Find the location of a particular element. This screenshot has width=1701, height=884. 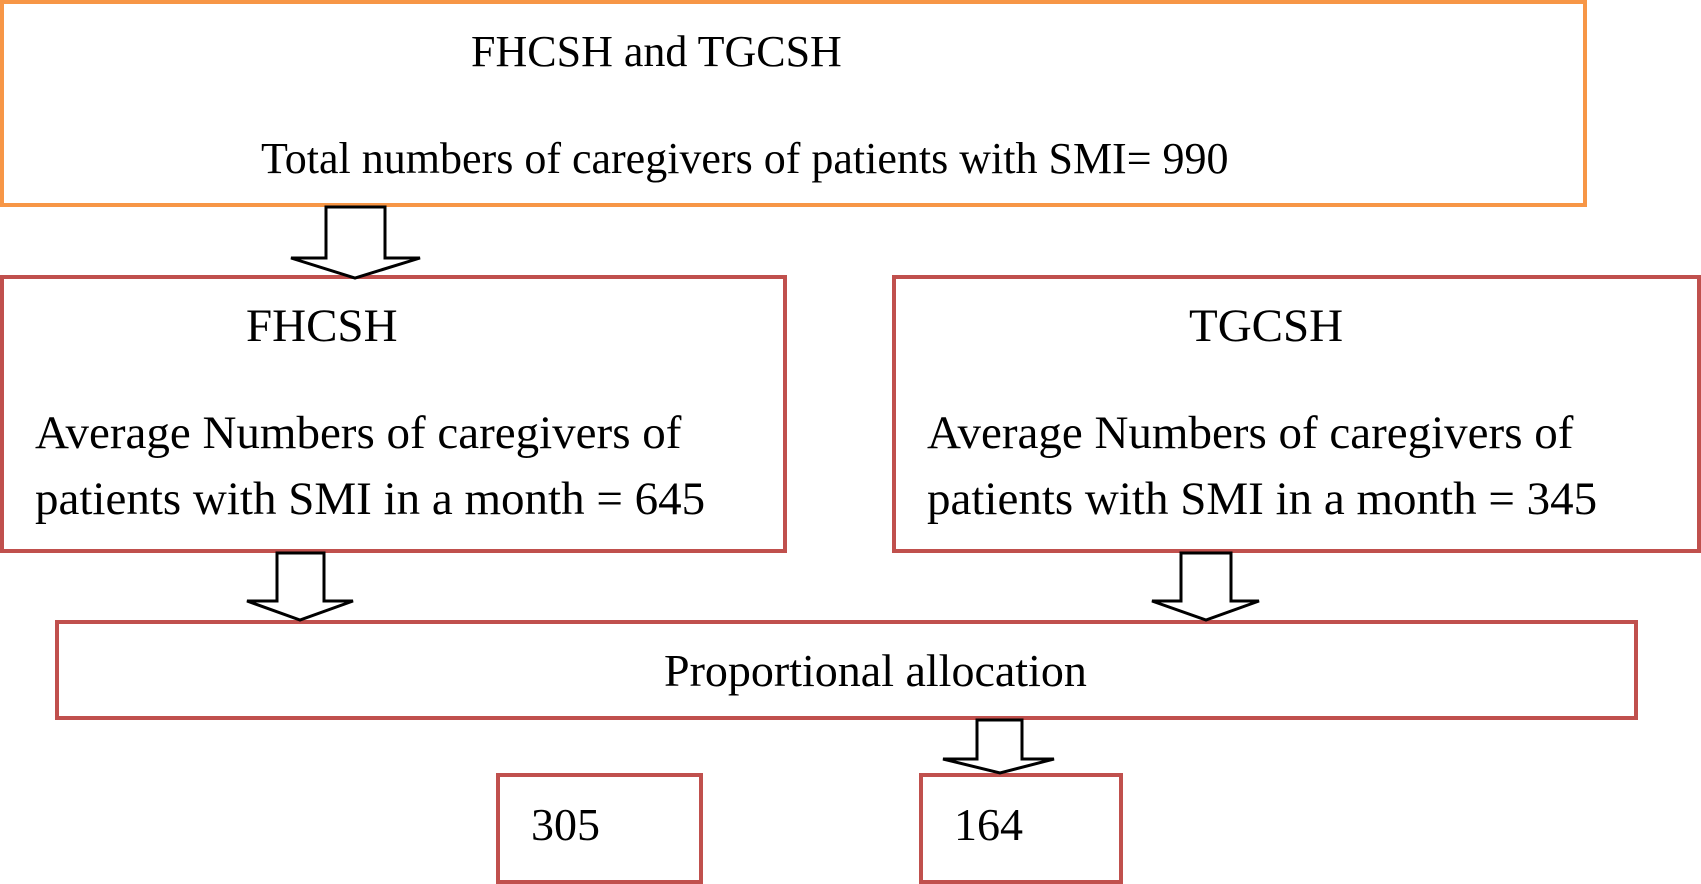

fhcsh-box is located at coordinates (393, 414).